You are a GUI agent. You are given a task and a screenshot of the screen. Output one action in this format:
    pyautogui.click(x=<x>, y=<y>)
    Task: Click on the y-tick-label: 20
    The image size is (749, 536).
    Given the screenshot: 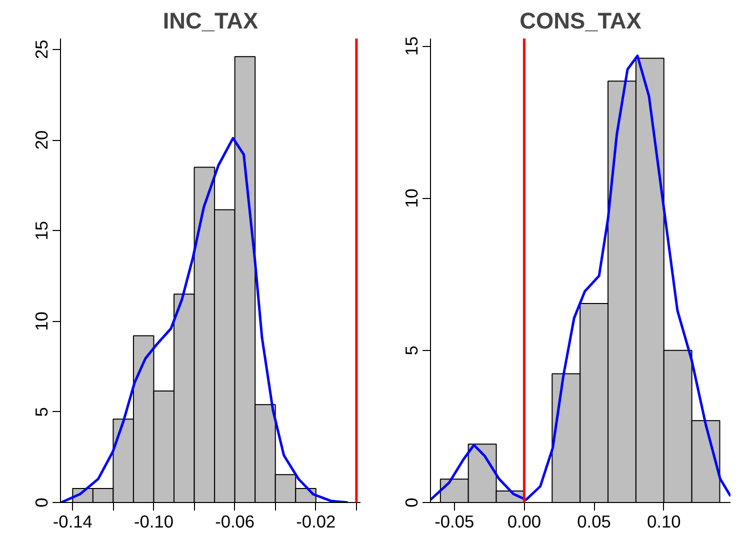 What is the action you would take?
    pyautogui.click(x=42, y=140)
    